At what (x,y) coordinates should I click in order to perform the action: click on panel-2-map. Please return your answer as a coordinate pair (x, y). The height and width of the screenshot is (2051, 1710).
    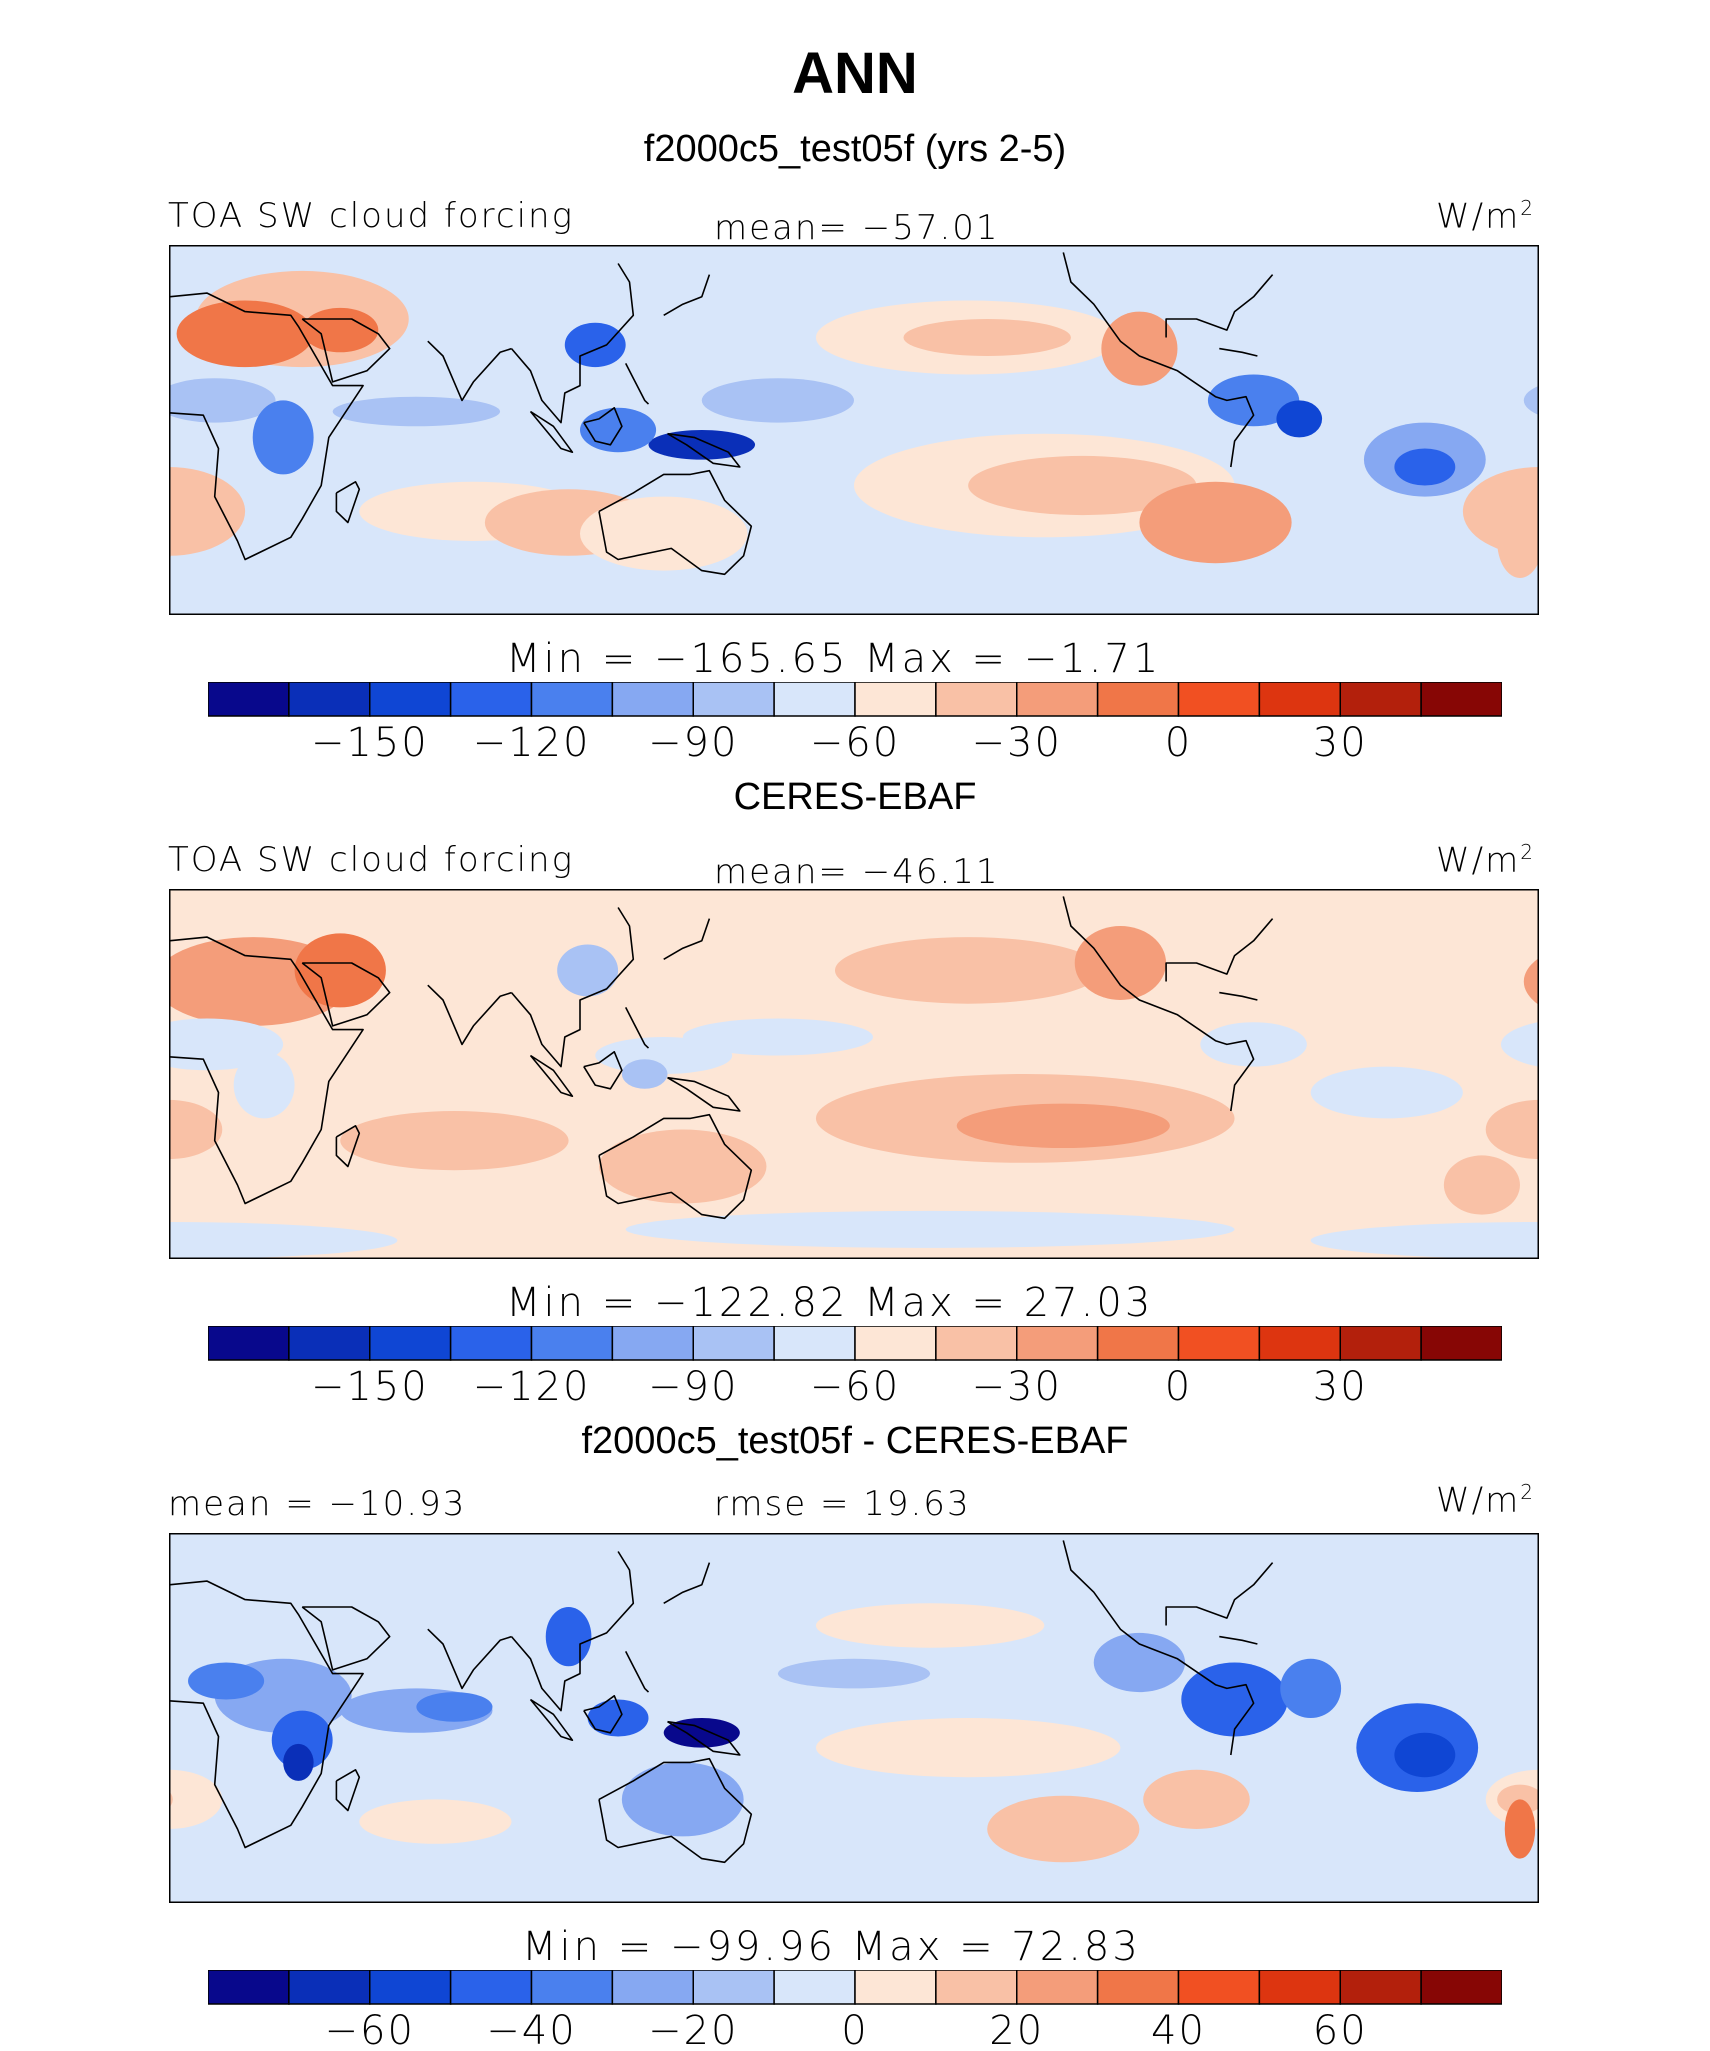
    Looking at the image, I should click on (854, 1074).